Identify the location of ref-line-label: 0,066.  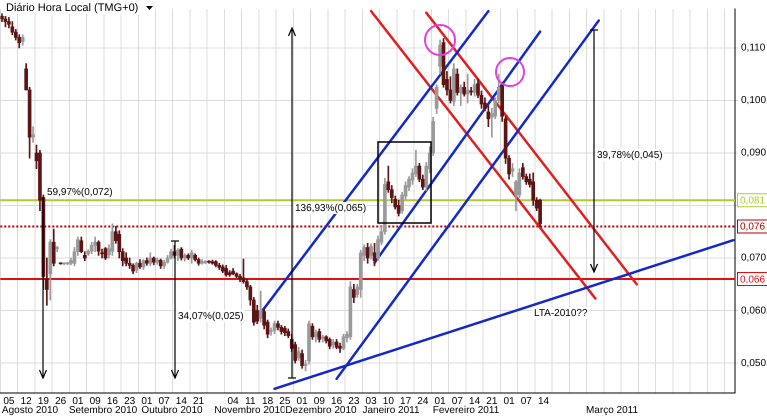
(753, 280).